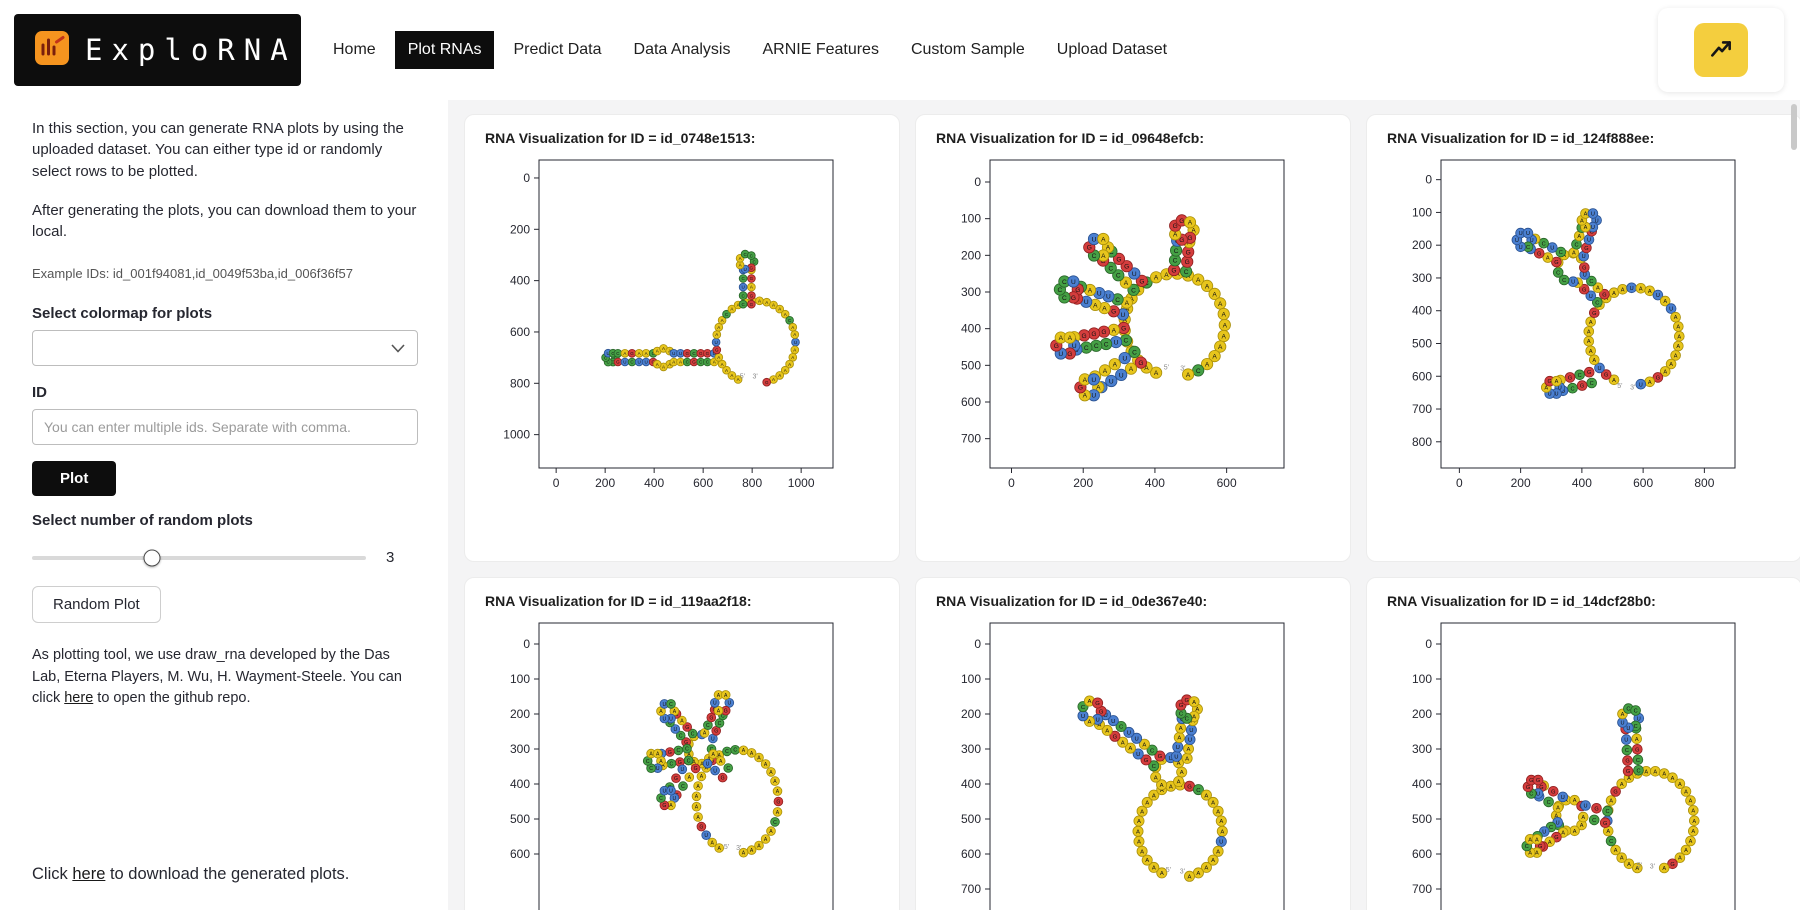 The width and height of the screenshot is (1800, 910). Describe the element at coordinates (199, 558) in the screenshot. I see `slider-track` at that location.